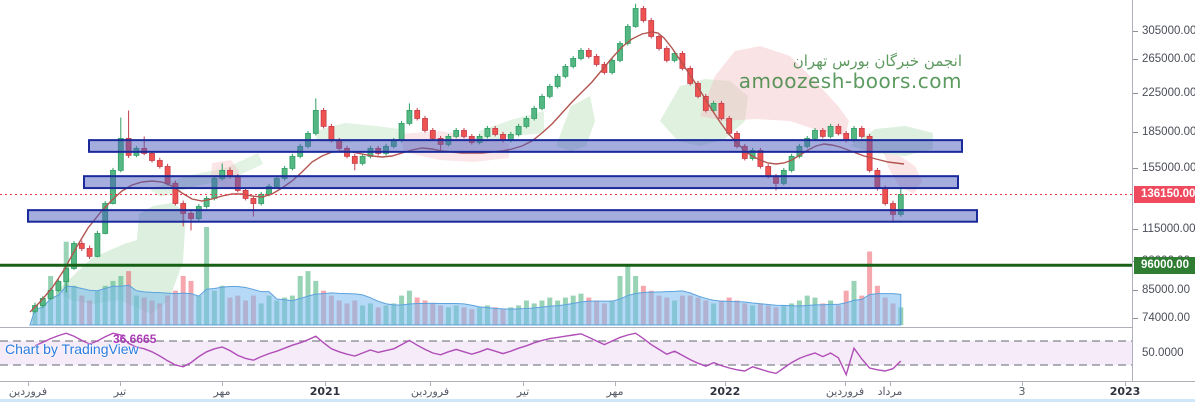 The height and width of the screenshot is (402, 1195). I want to click on rsi-axis-tick: 50.0000, so click(1163, 353).